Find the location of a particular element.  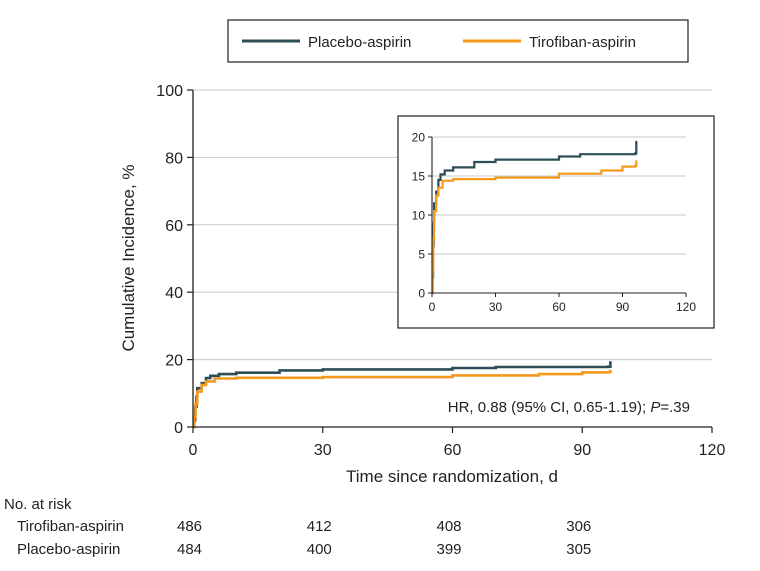

main-y-tick-label: 0 is located at coordinates (178, 428).